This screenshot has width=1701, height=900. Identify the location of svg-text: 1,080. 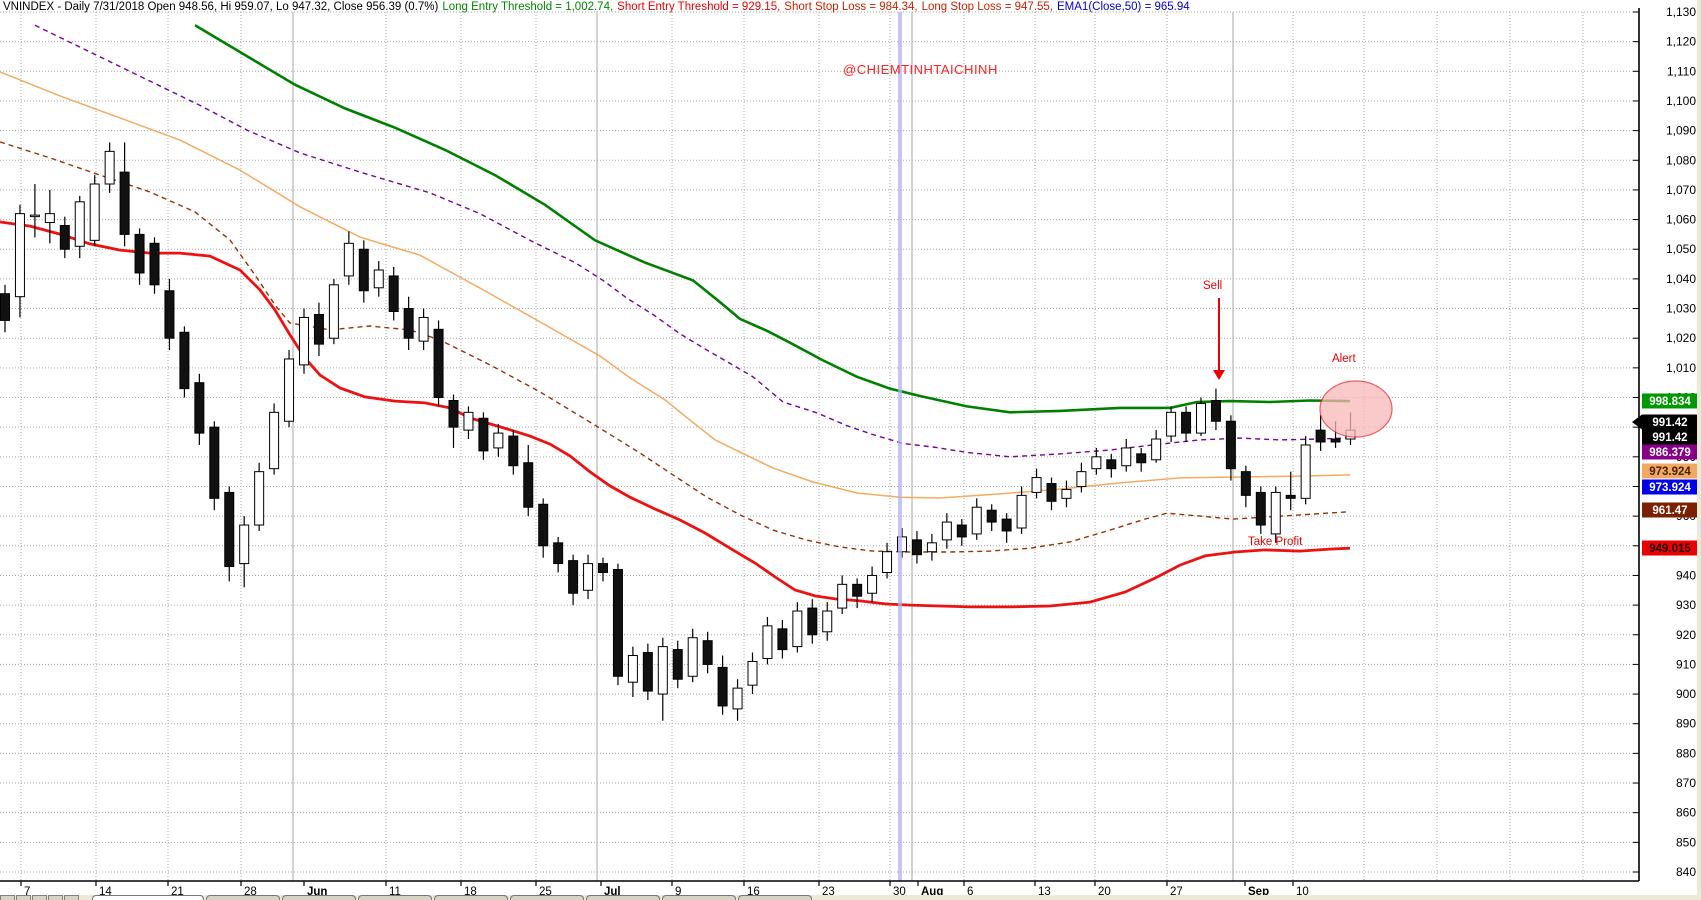
(1681, 160).